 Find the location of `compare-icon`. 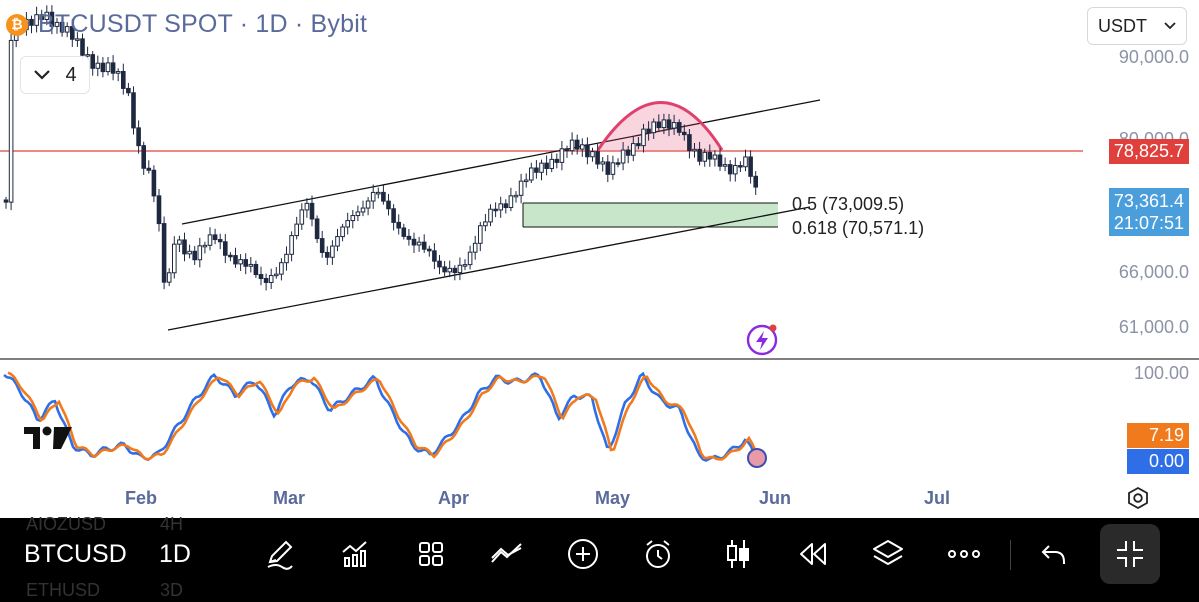

compare-icon is located at coordinates (507, 554).